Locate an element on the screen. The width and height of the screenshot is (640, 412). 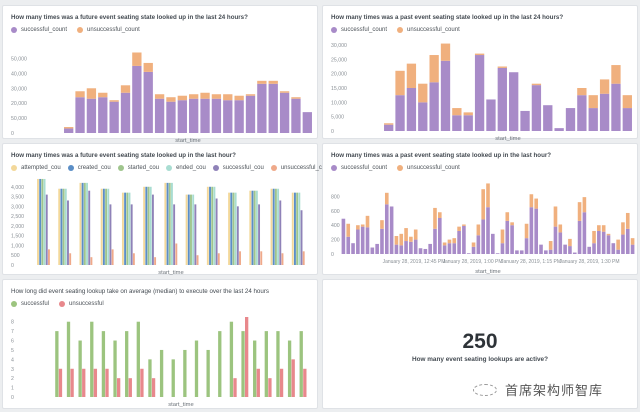
legend-item-successful: successful_count is located at coordinates (359, 30).